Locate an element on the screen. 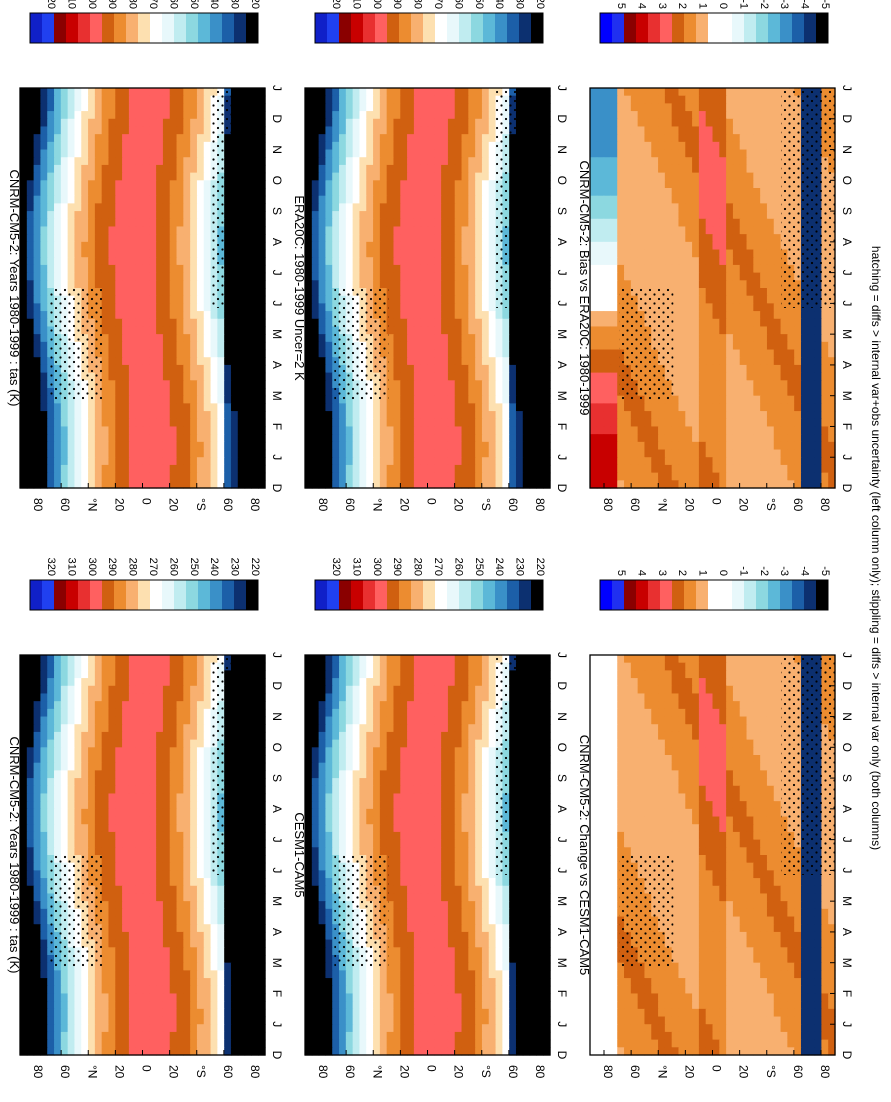 This screenshot has height=1102, width=891. colorbar-segment is located at coordinates (132, 595).